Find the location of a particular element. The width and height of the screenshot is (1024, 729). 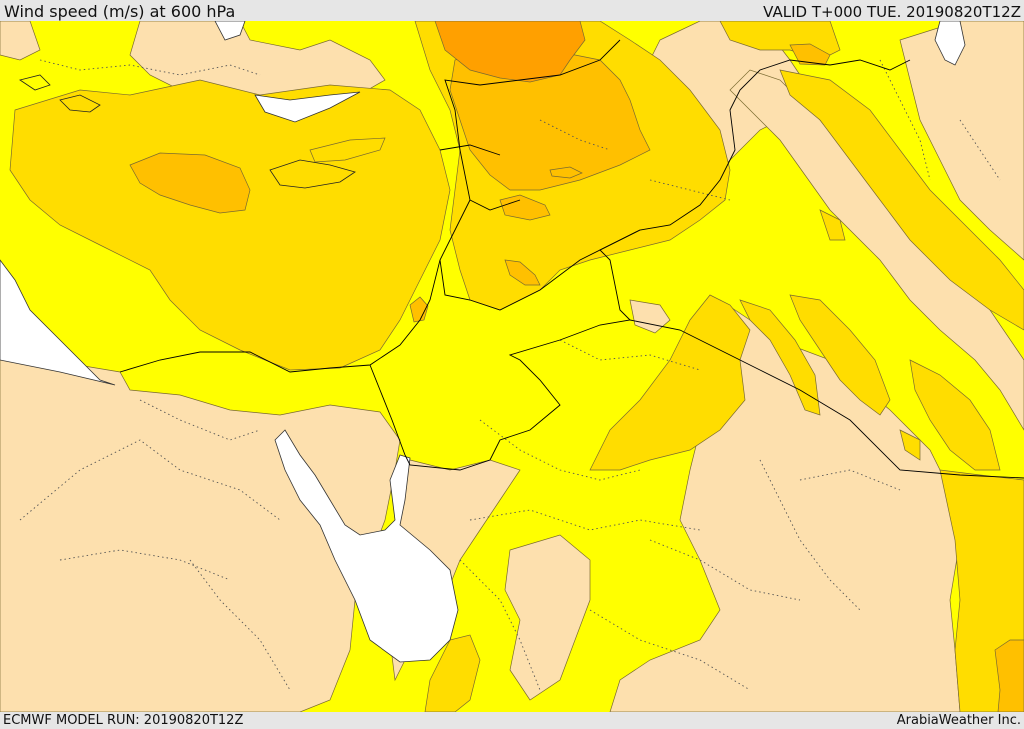

model-run-label: ECMWF MODEL RUN: 20190820T12Z is located at coordinates (123, 720).